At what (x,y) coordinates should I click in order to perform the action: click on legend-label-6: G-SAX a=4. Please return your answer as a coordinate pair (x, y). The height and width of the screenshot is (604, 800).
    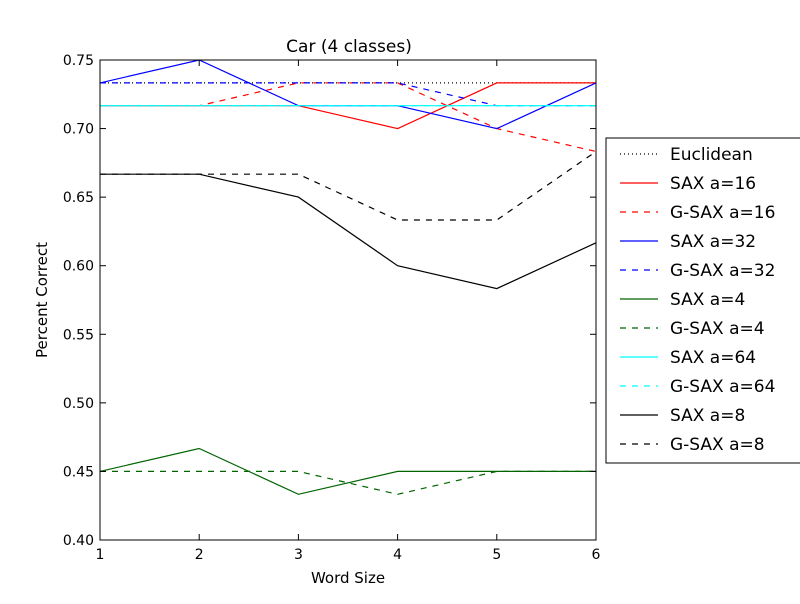
    Looking at the image, I should click on (717, 329).